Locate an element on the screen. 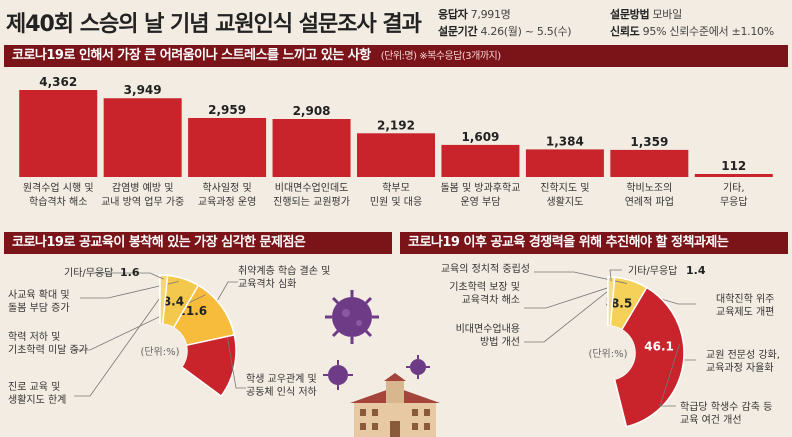 This screenshot has height=437, width=792. confidence-value: 95% 신뢰수준에서 ±1.10% is located at coordinates (708, 31).